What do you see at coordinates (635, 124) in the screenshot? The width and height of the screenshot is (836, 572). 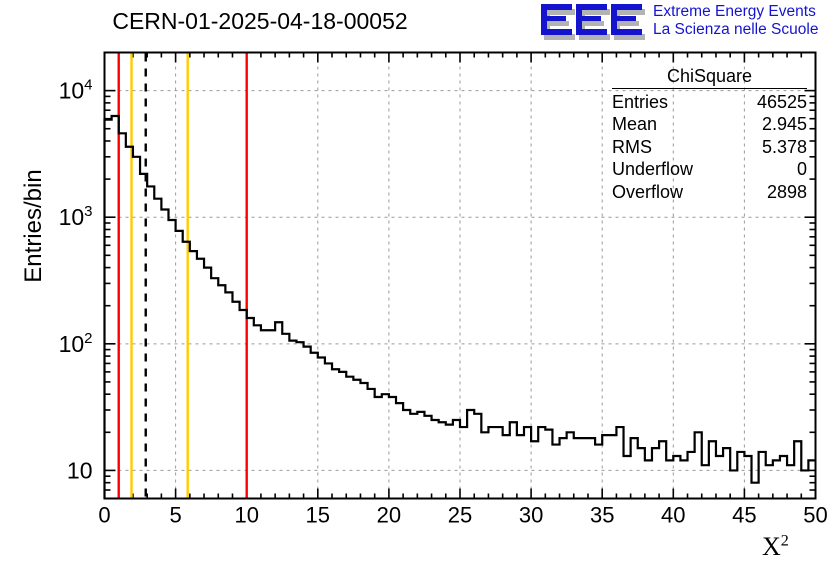 I see `stats-row-label: Mean` at bounding box center [635, 124].